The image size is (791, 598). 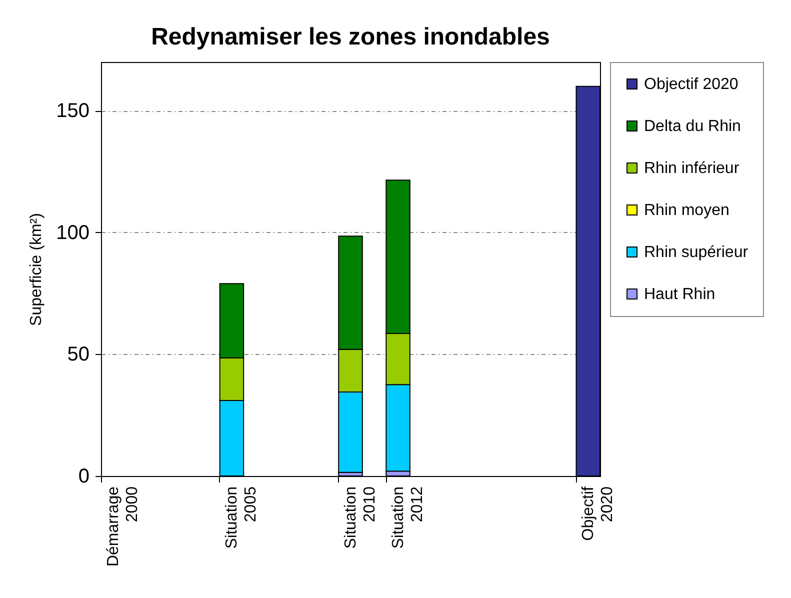 I want to click on x-tick-label: Démarrage 2000, so click(x=122, y=526).